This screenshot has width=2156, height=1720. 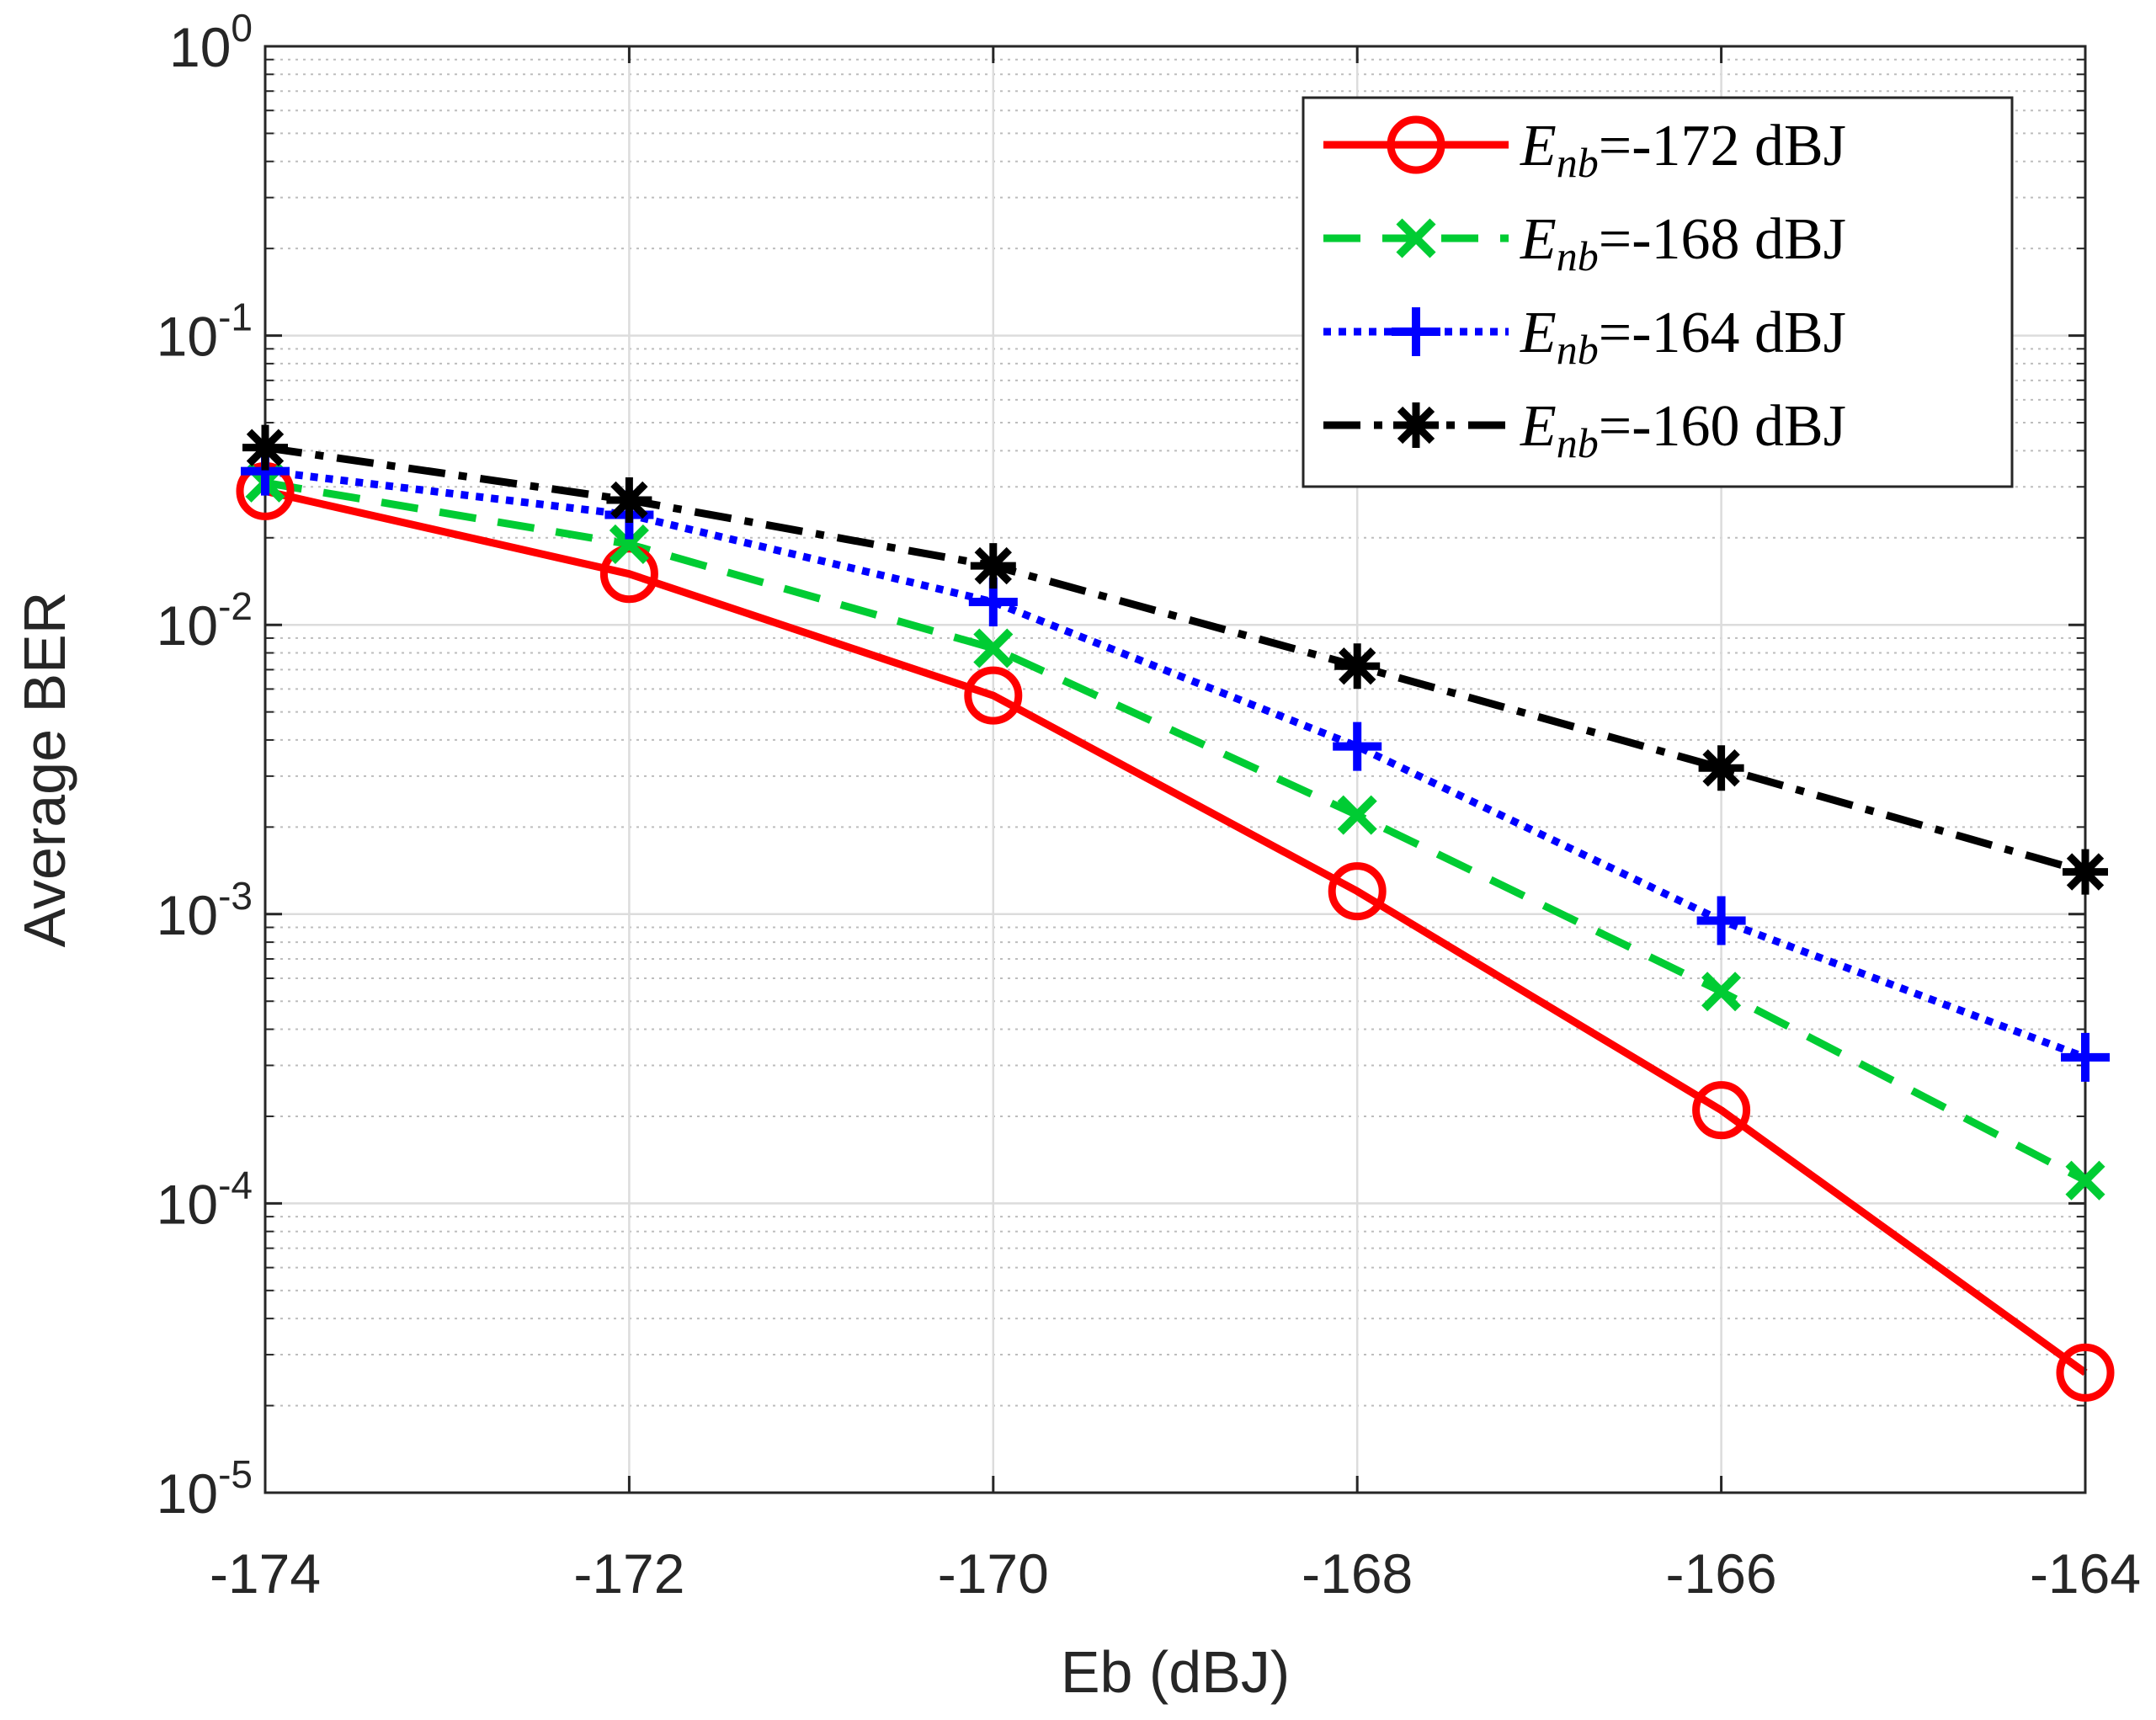 I want to click on data-point-s2-p6, so click(x=2085, y=1180).